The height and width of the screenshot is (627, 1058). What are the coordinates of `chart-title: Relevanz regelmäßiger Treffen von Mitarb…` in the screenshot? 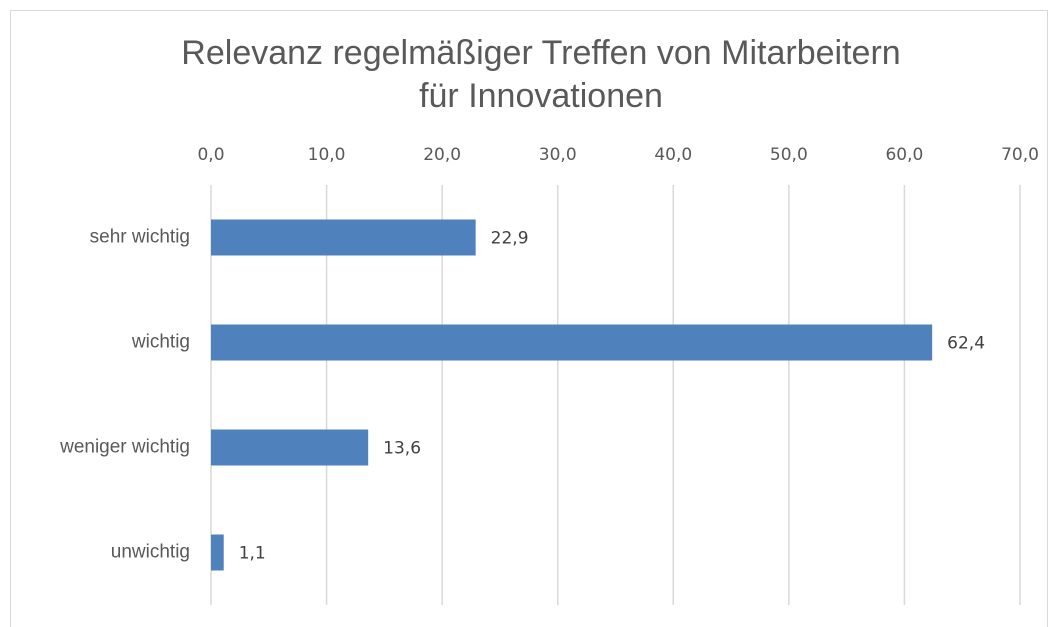 It's located at (540, 53).